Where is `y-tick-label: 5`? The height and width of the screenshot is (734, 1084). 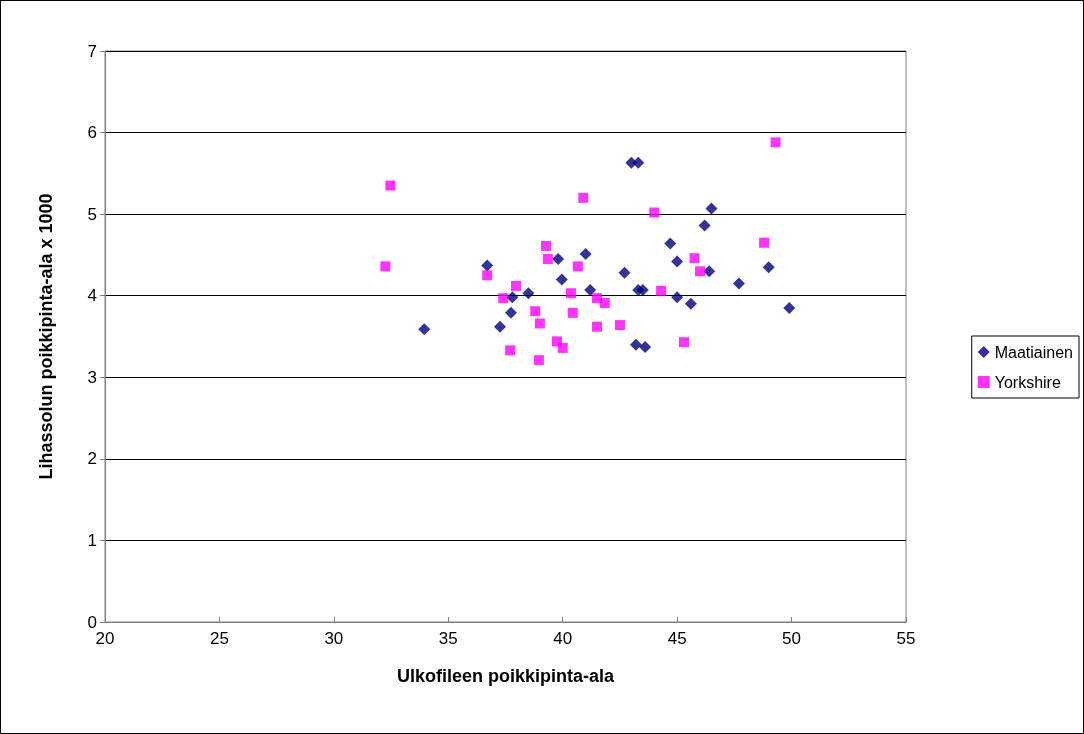
y-tick-label: 5 is located at coordinates (92, 214).